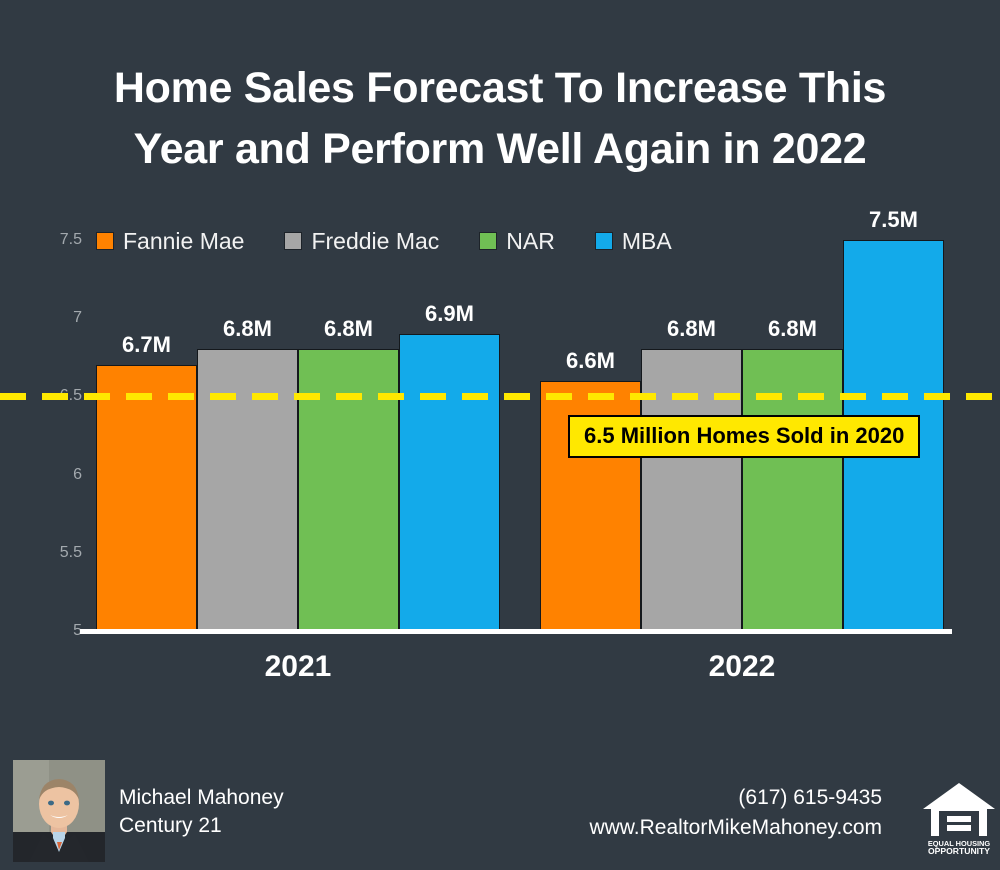 The width and height of the screenshot is (1000, 870). I want to click on x-axis-tick-label-2022: 2022, so click(742, 666).